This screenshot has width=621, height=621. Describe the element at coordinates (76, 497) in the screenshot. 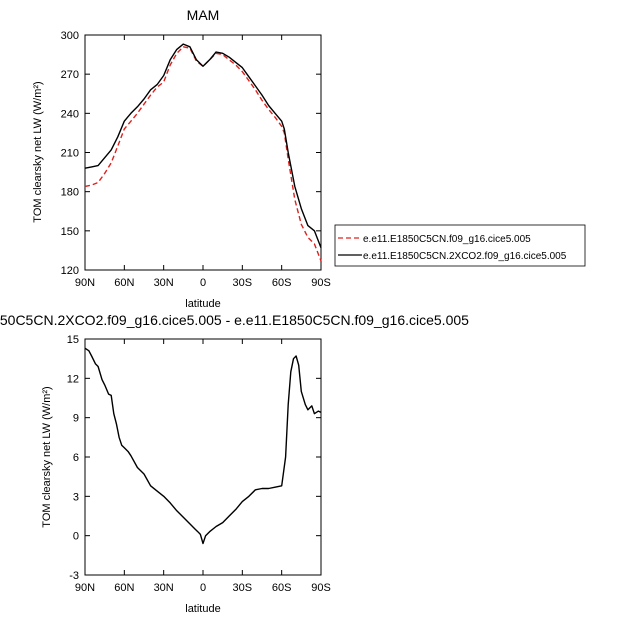

I see `bottom-y-tick-label: 3` at that location.